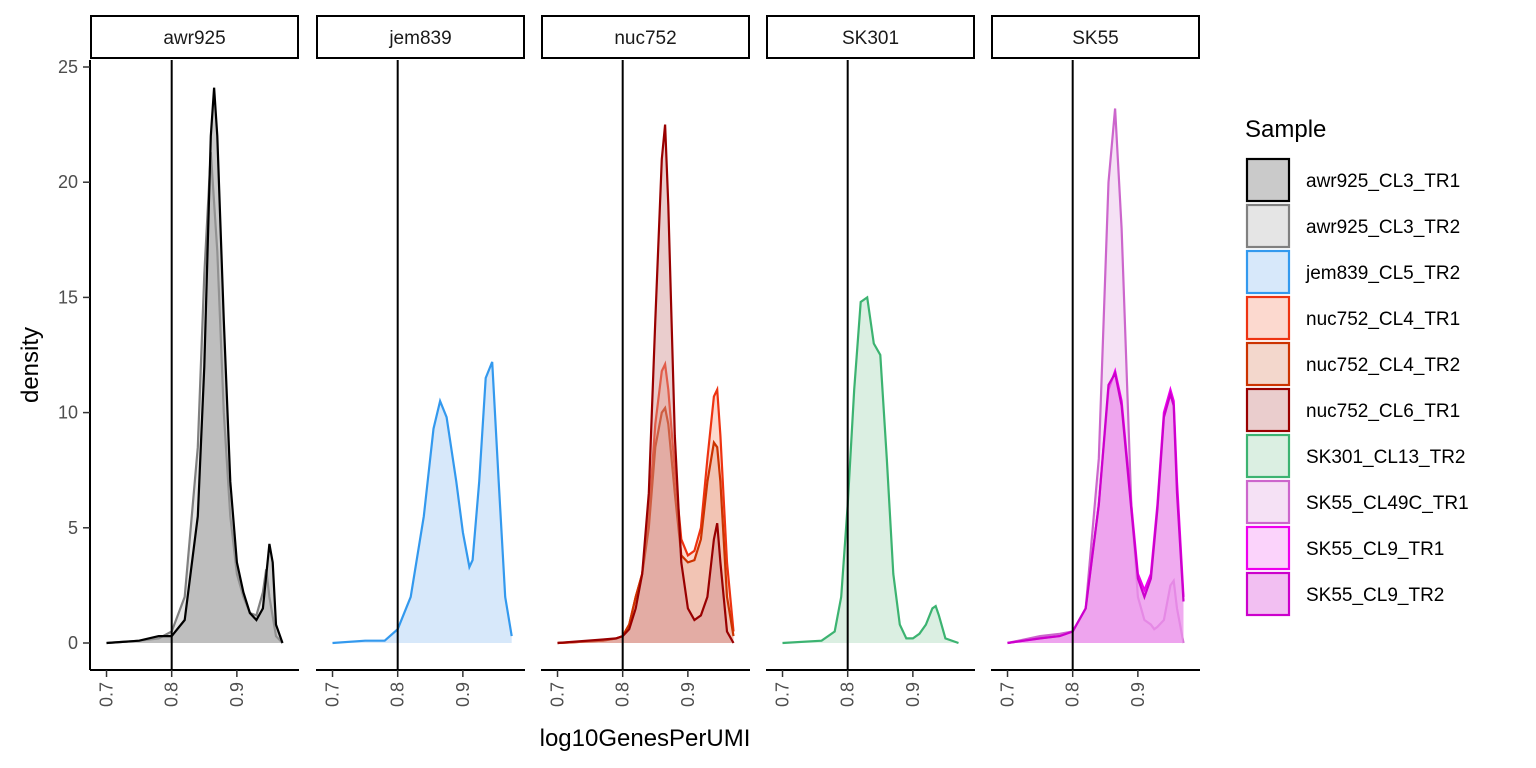 The image size is (1536, 768). I want to click on facet-panel-nuc752: nuc752 0.7 0.8 0.9, so click(645, 361).